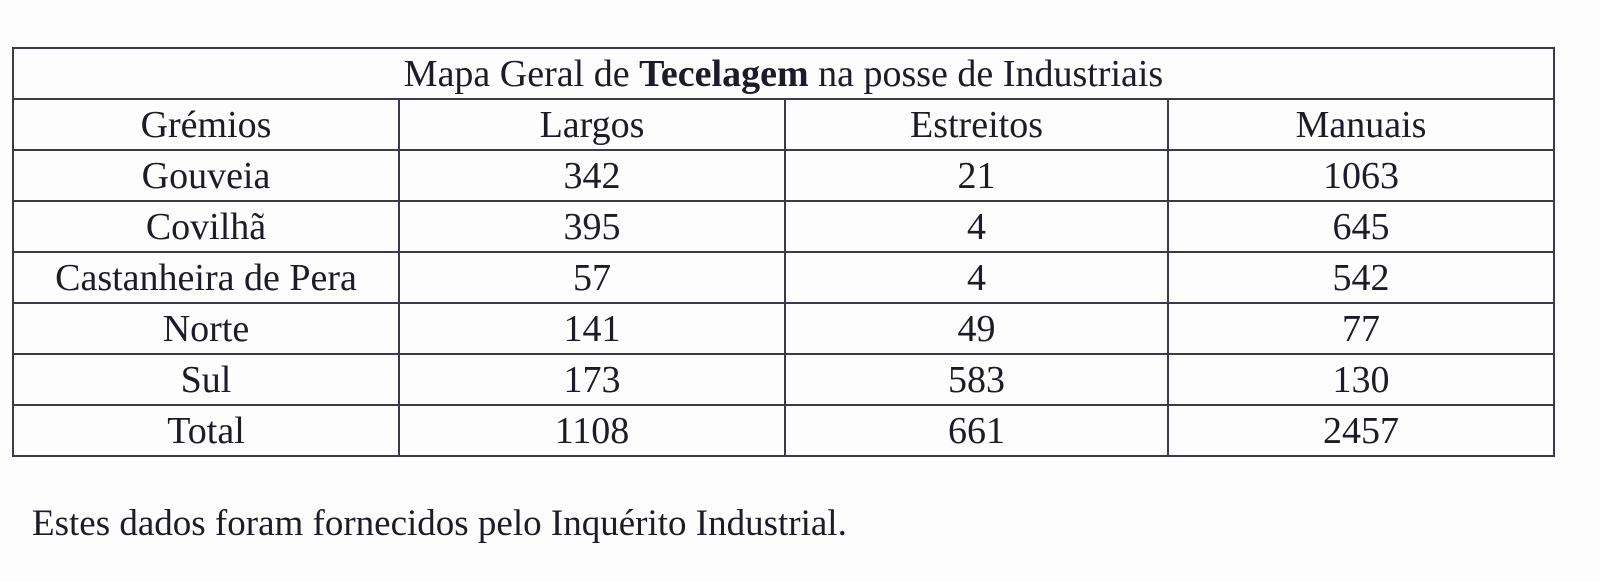 This screenshot has width=1600, height=581. What do you see at coordinates (1361, 124) in the screenshot?
I see `header-cell: Manuais` at bounding box center [1361, 124].